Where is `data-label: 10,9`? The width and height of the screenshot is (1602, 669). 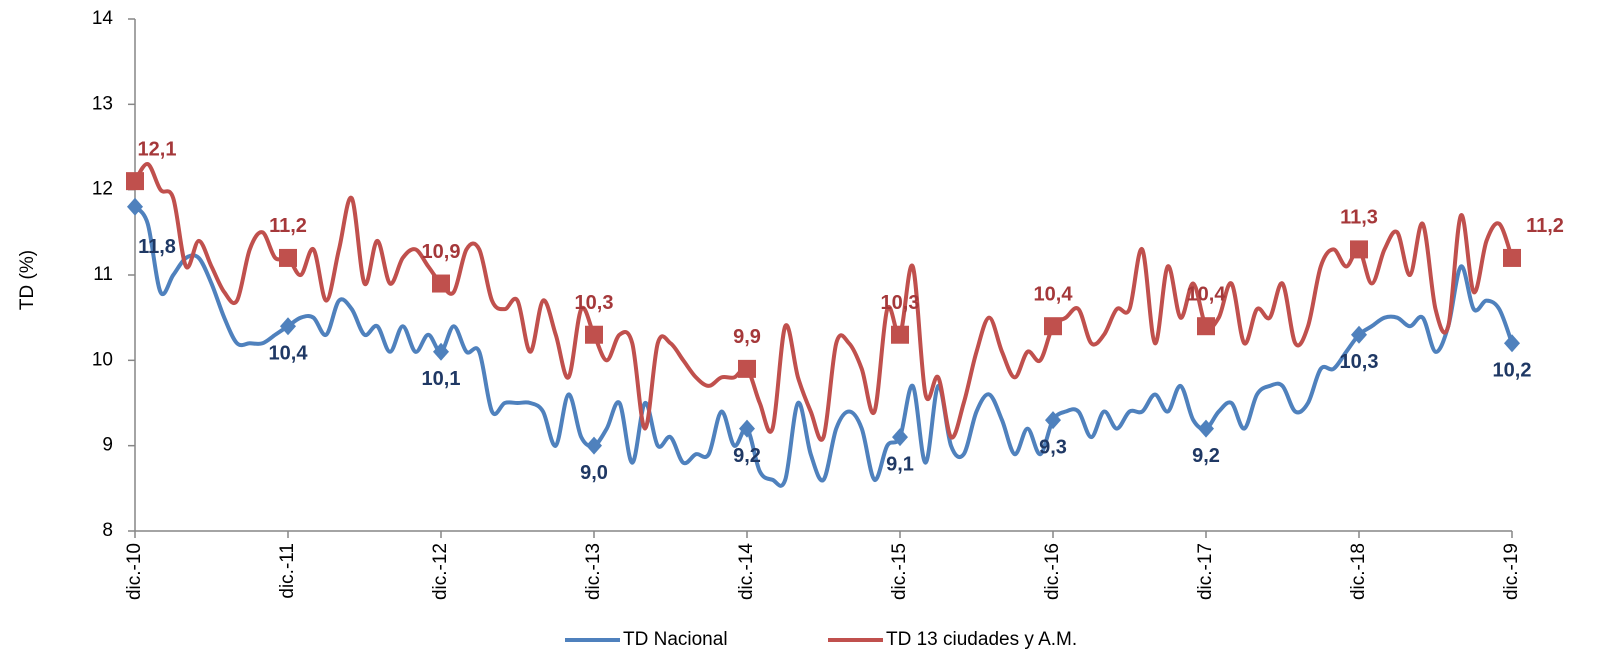 data-label: 10,9 is located at coordinates (441, 252).